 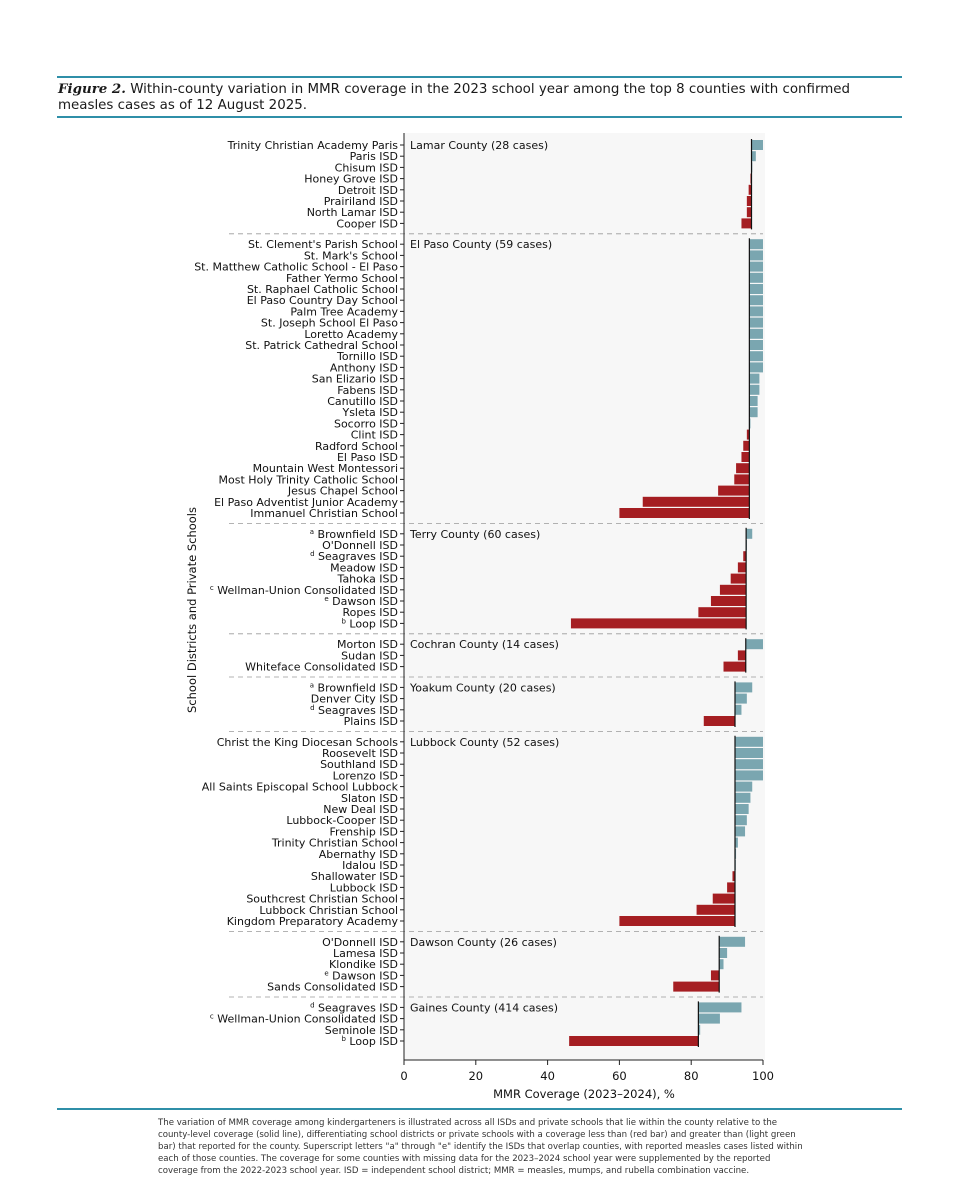 What do you see at coordinates (475, 1076) in the screenshot?
I see `x-tick-label: 20` at bounding box center [475, 1076].